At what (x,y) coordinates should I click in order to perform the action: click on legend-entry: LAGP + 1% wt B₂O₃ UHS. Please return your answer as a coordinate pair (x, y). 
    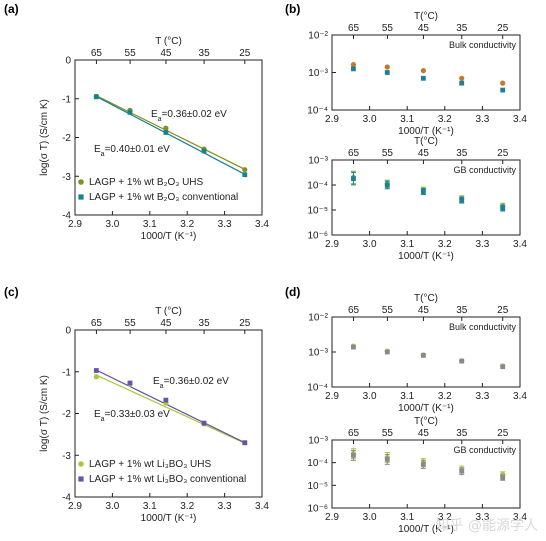
    Looking at the image, I should click on (146, 182).